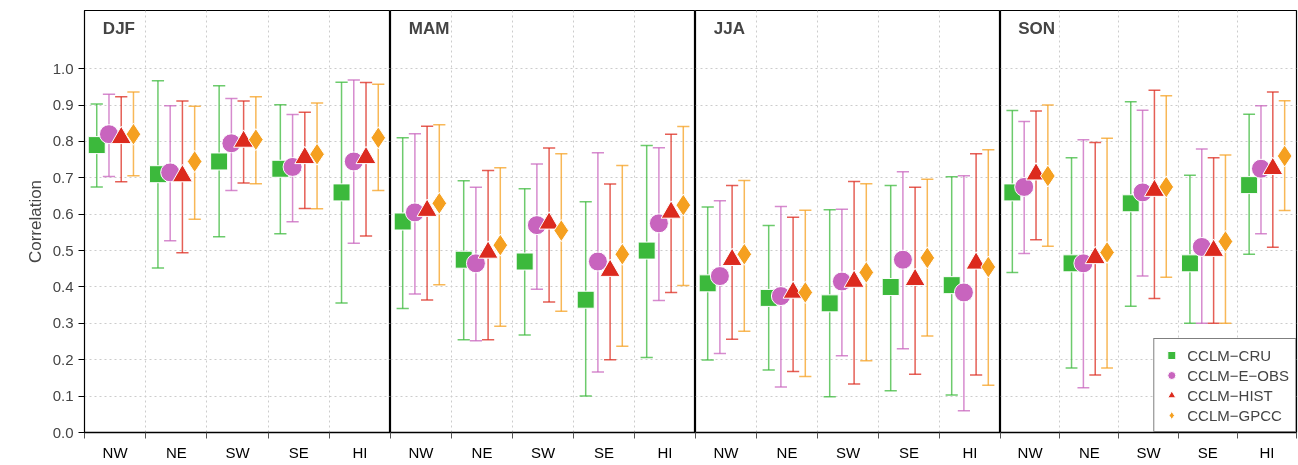 This screenshot has width=1298, height=465. What do you see at coordinates (63, 396) in the screenshot?
I see `y-tick-label: 0.1` at bounding box center [63, 396].